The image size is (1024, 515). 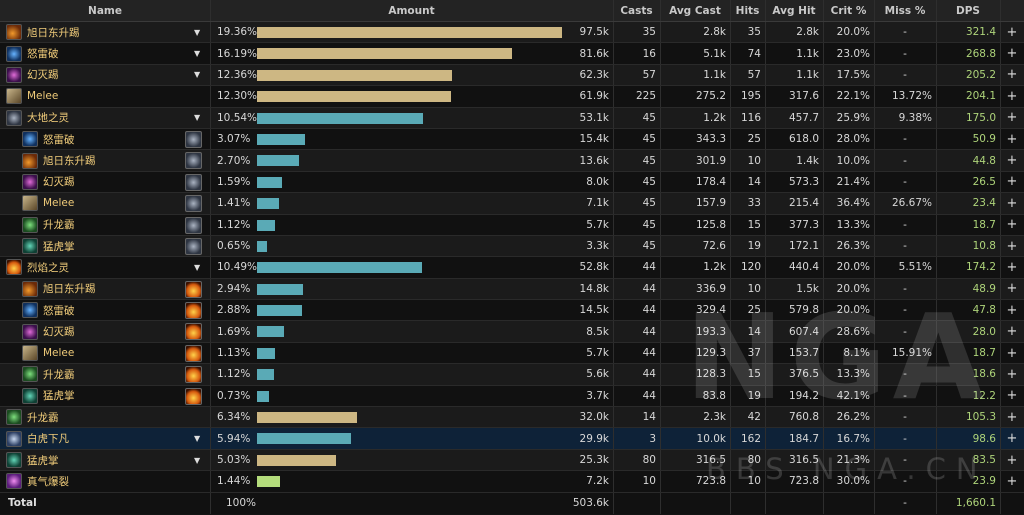 What do you see at coordinates (980, 117) in the screenshot?
I see `row-dps: 175.0` at bounding box center [980, 117].